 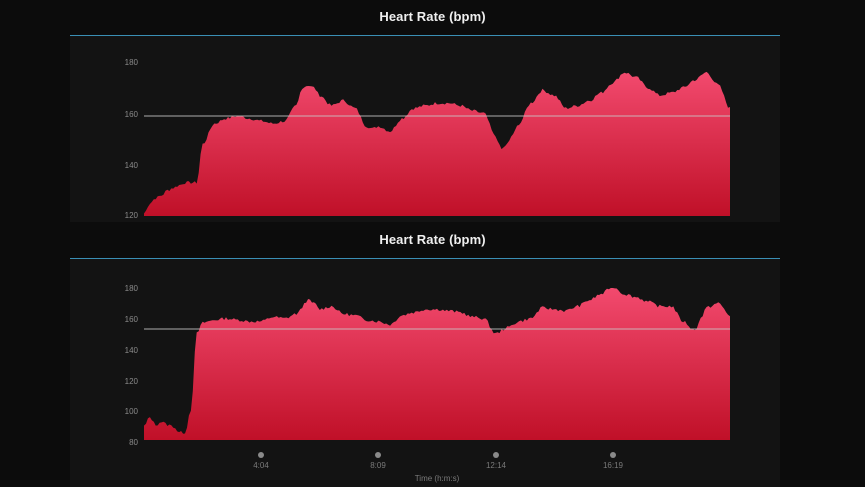 What do you see at coordinates (496, 465) in the screenshot?
I see `xtick-label-3: 12:14` at bounding box center [496, 465].